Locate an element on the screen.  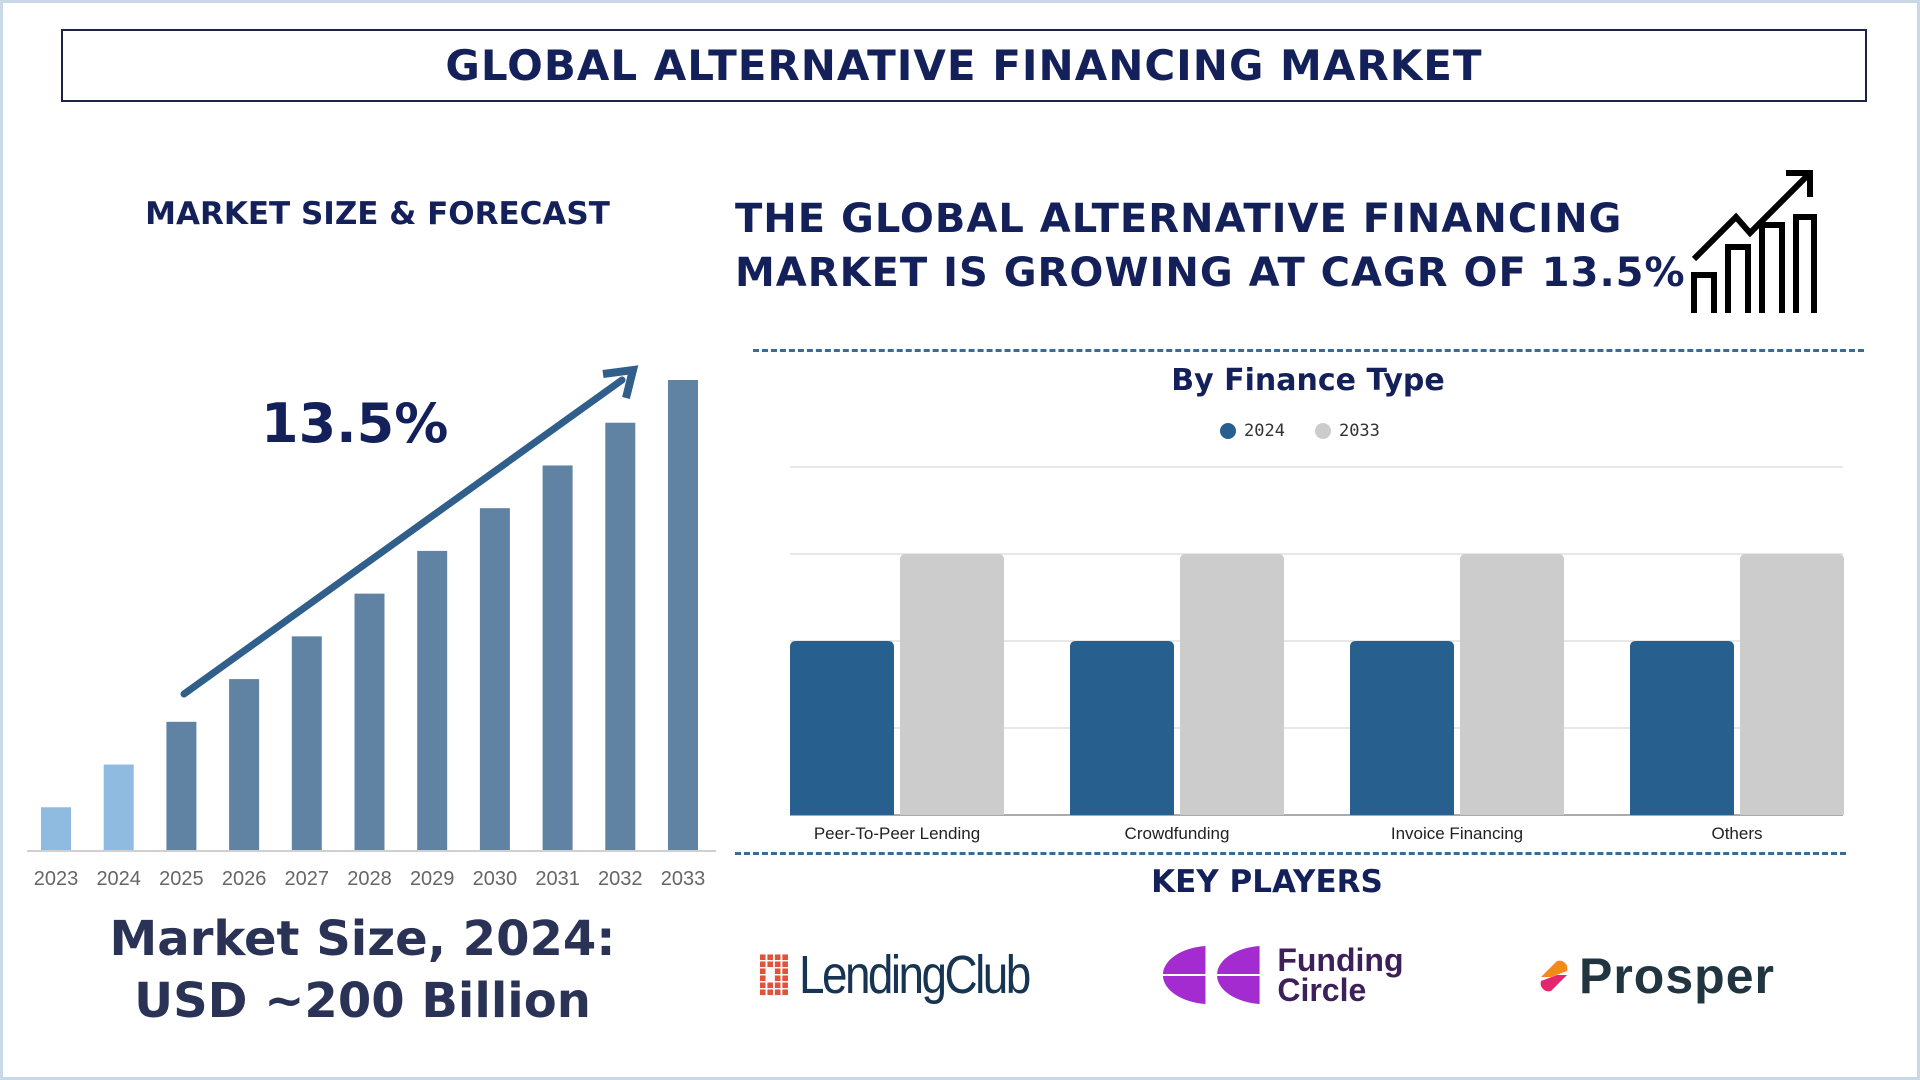
bar-2030 is located at coordinates (494, 679).